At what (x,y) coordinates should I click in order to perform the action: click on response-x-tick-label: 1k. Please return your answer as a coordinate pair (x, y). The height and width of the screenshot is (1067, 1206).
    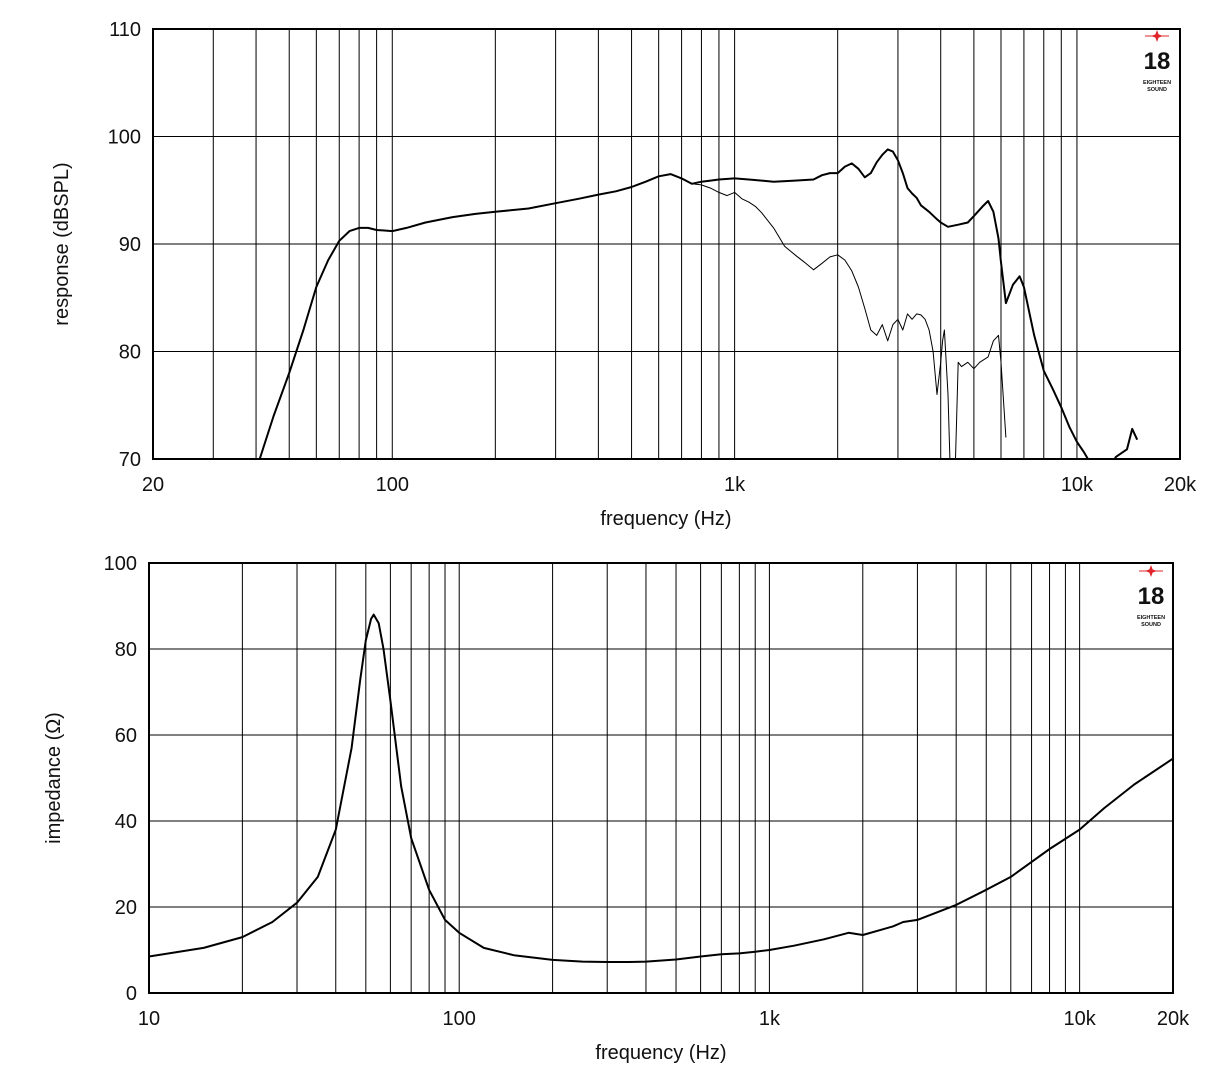
    Looking at the image, I should click on (735, 485).